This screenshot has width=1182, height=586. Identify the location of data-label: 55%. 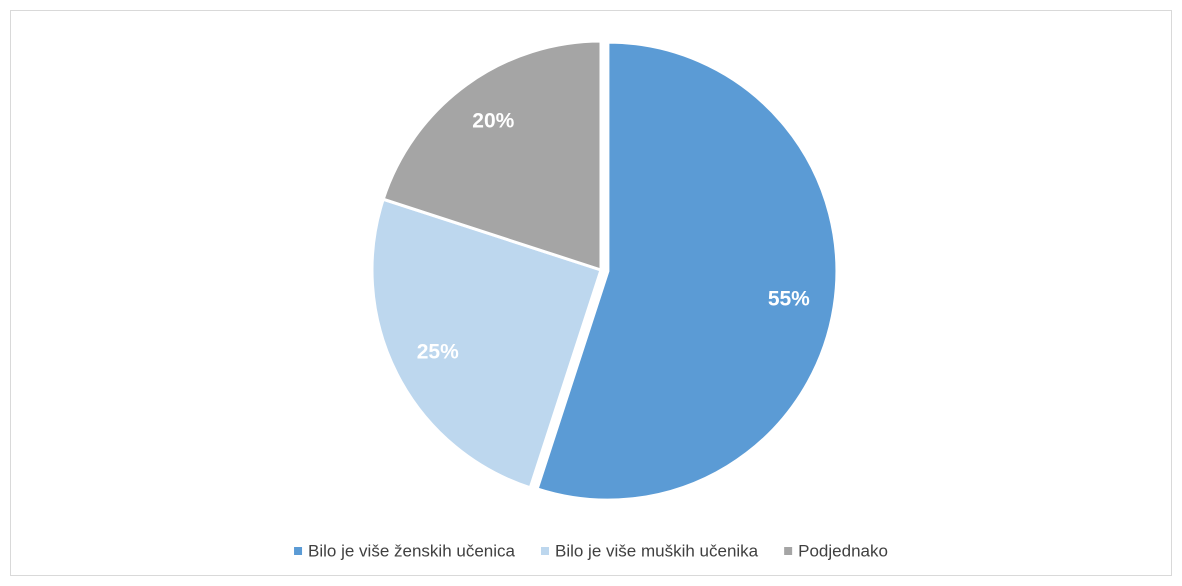
(789, 298).